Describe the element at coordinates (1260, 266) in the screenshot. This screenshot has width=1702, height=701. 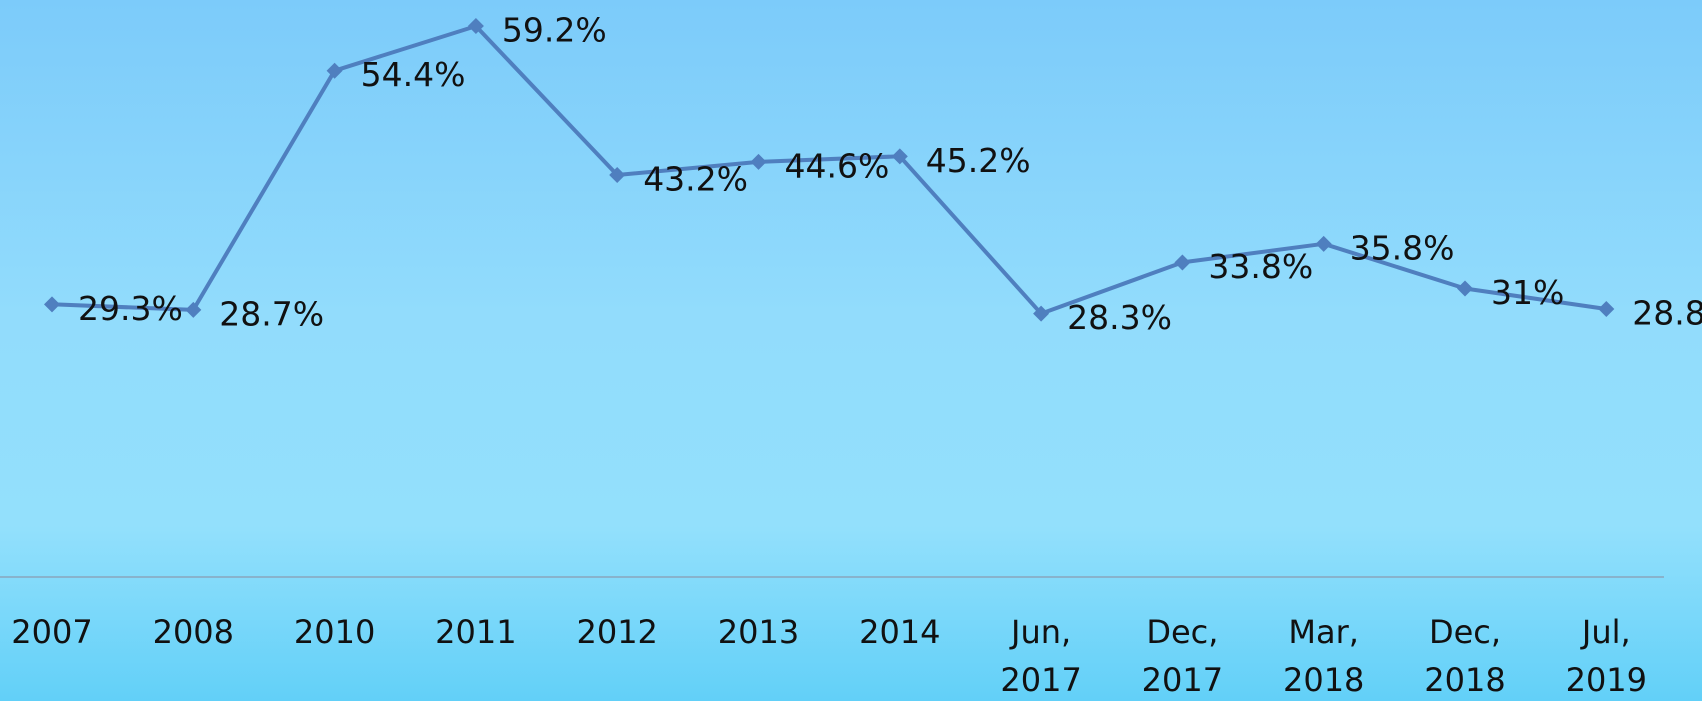
I see `data-label: 33.8%` at that location.